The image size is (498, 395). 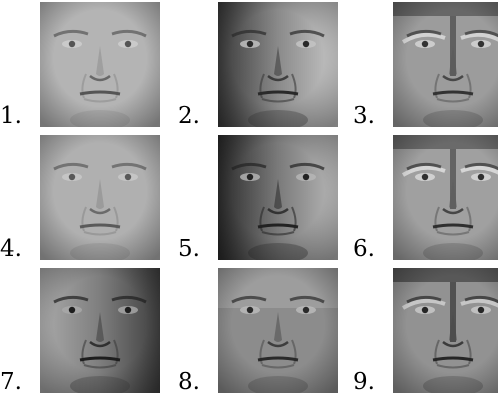 What do you see at coordinates (11, 382) in the screenshot?
I see `face-label-7: 7.` at bounding box center [11, 382].